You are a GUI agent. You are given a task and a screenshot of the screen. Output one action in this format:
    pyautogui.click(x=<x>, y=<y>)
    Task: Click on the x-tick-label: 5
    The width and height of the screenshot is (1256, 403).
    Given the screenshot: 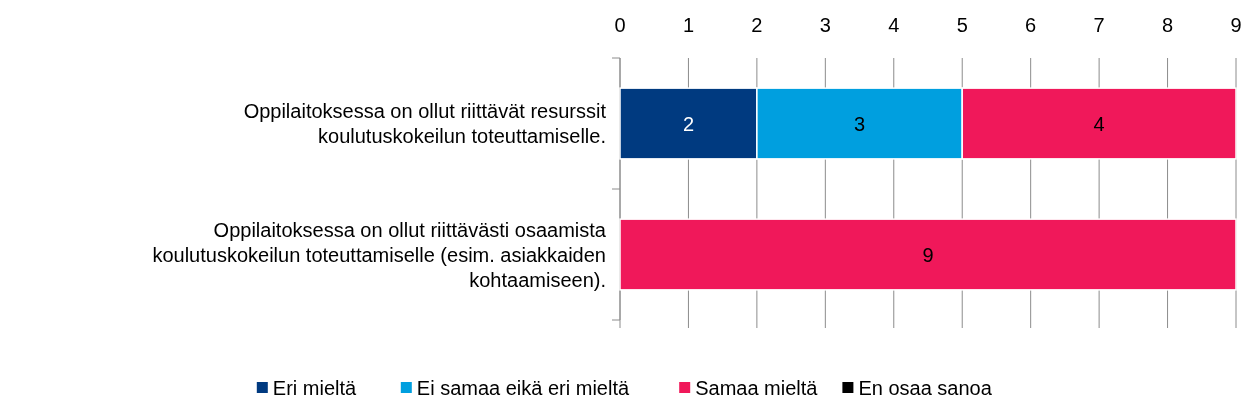 What is the action you would take?
    pyautogui.click(x=962, y=25)
    